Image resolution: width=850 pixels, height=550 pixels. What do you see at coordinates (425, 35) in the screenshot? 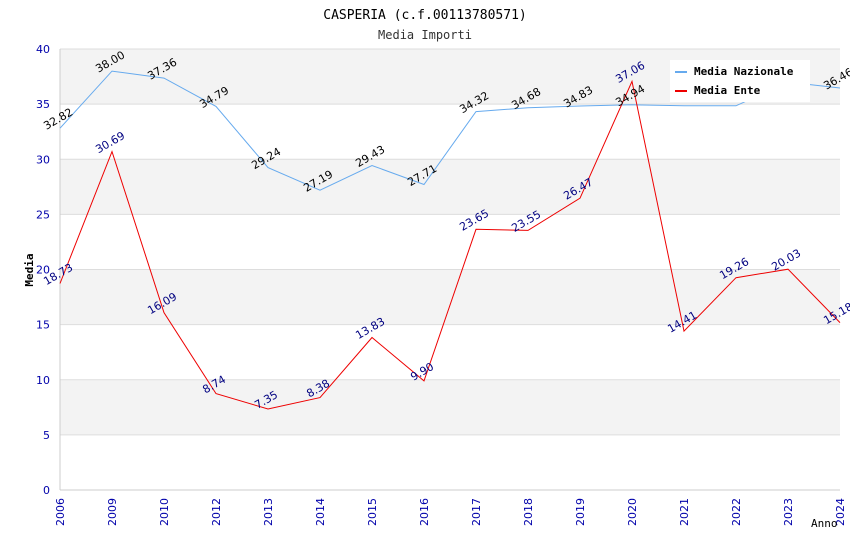
I see `chart-subtitle: Media Importi` at bounding box center [425, 35].